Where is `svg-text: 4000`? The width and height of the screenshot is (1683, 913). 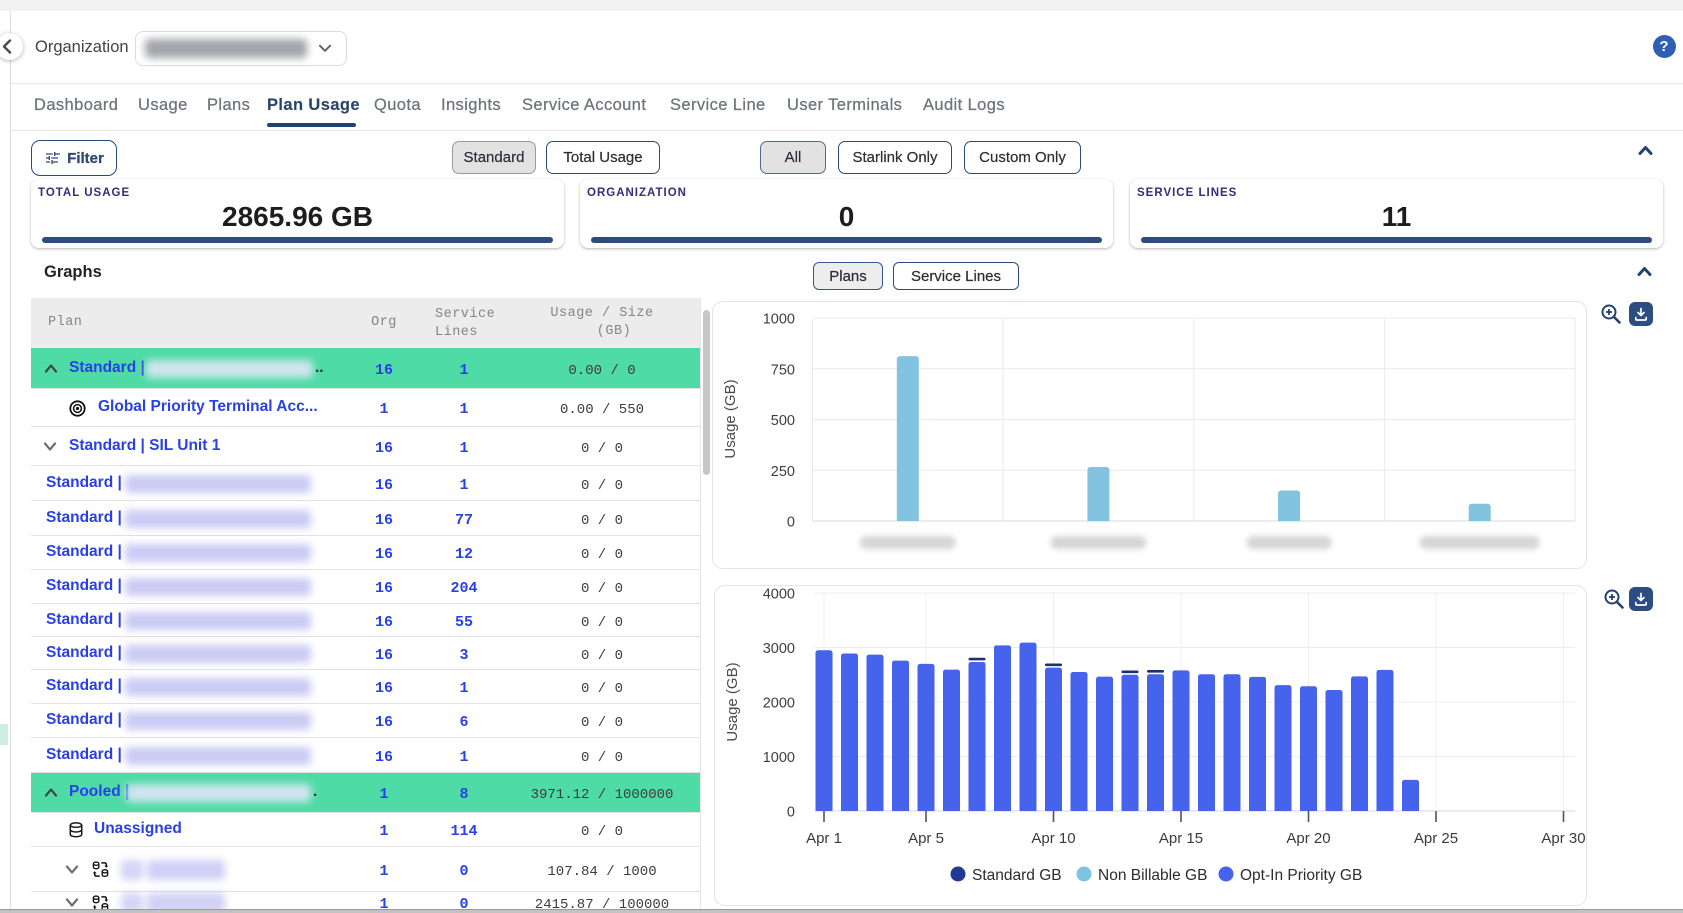 svg-text: 4000 is located at coordinates (779, 595).